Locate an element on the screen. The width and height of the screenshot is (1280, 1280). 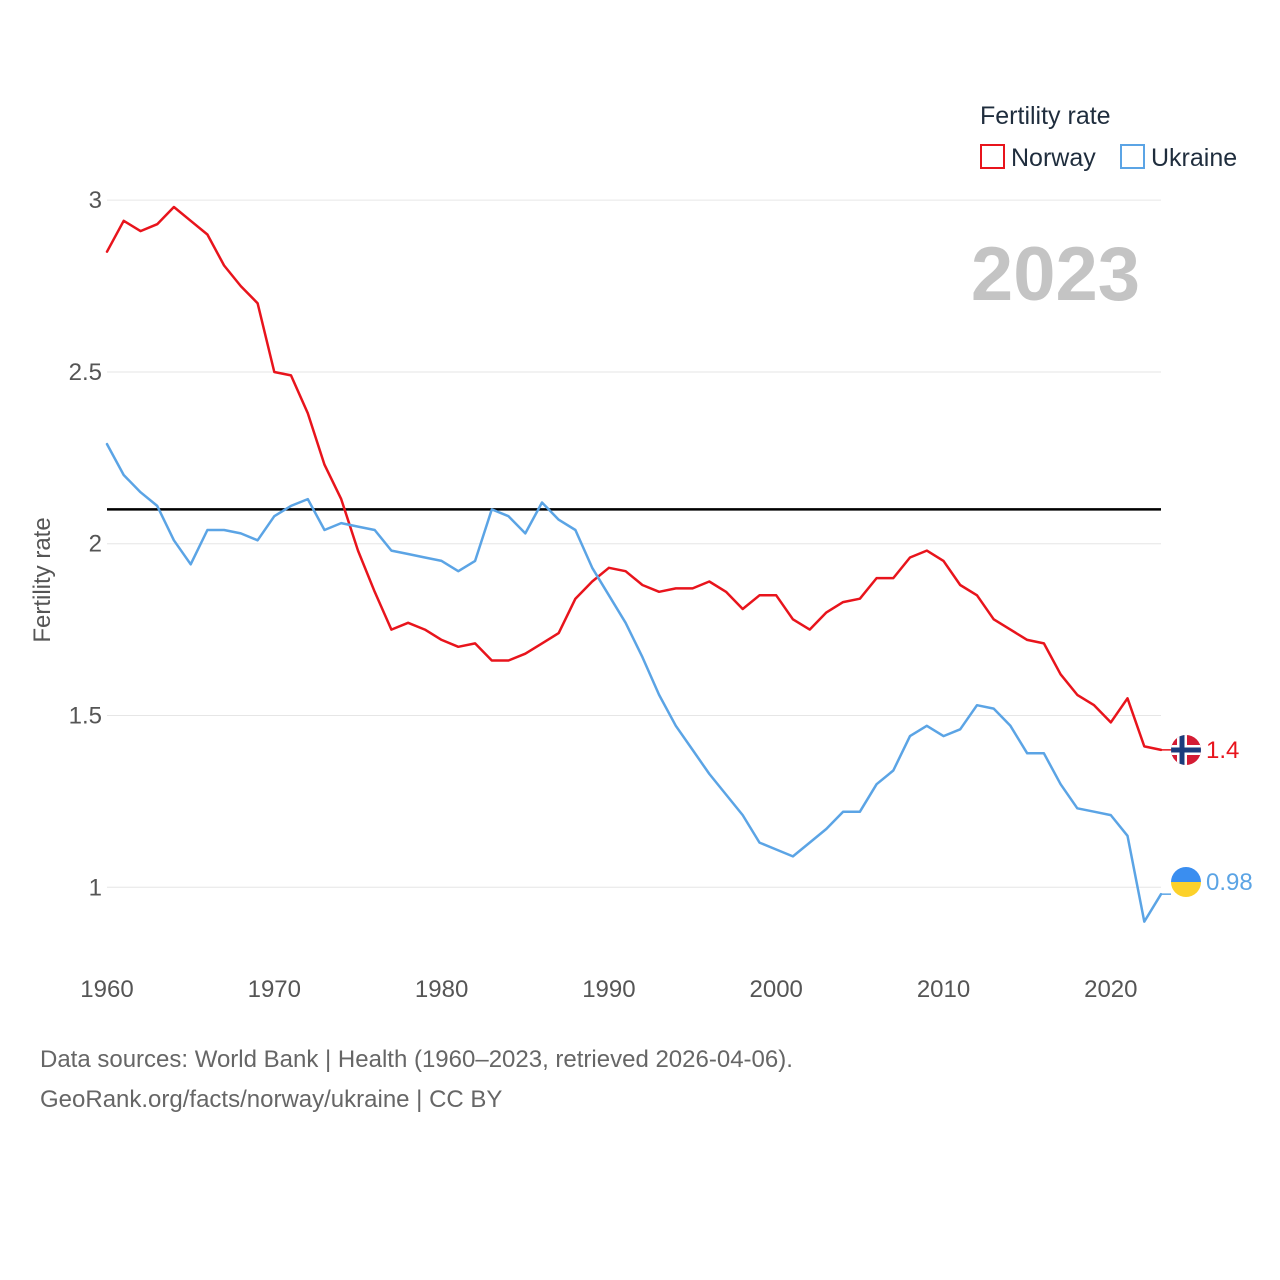
legend-label-norway: Norway is located at coordinates (1053, 158).